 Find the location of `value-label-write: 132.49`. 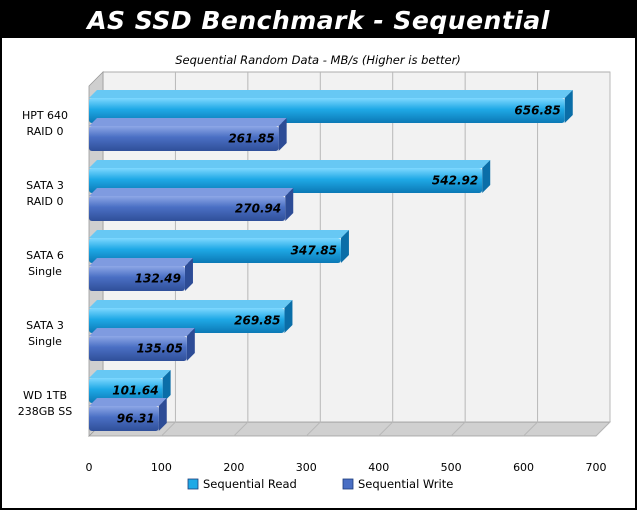

value-label-write: 132.49 is located at coordinates (158, 279).